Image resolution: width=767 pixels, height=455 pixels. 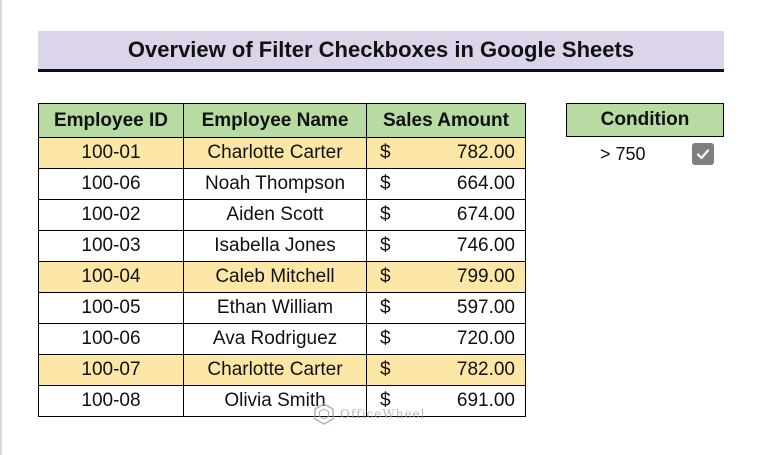 I want to click on sales-amount-wrap: $691.00, so click(x=446, y=401).